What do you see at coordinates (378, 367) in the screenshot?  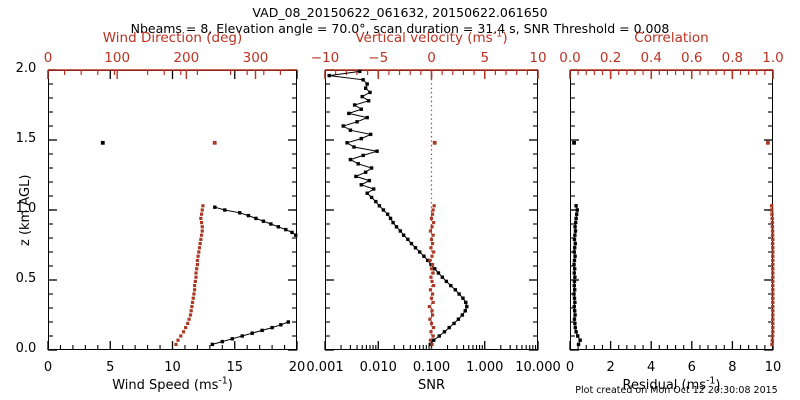 I see `x-tick-snr-0.010: 0.010` at bounding box center [378, 367].